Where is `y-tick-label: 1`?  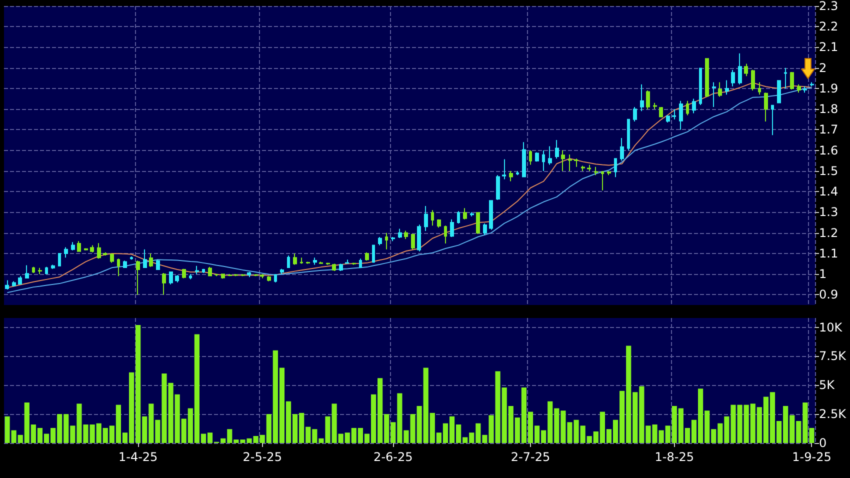
y-tick-label: 1 is located at coordinates (823, 274).